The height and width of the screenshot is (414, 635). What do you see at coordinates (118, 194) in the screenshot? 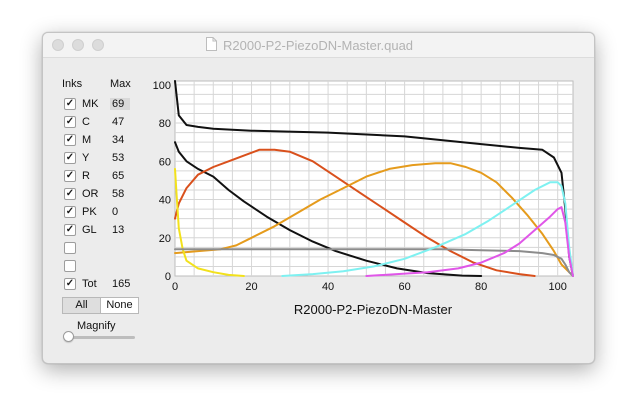
I see `ink-max-value: 58` at bounding box center [118, 194].